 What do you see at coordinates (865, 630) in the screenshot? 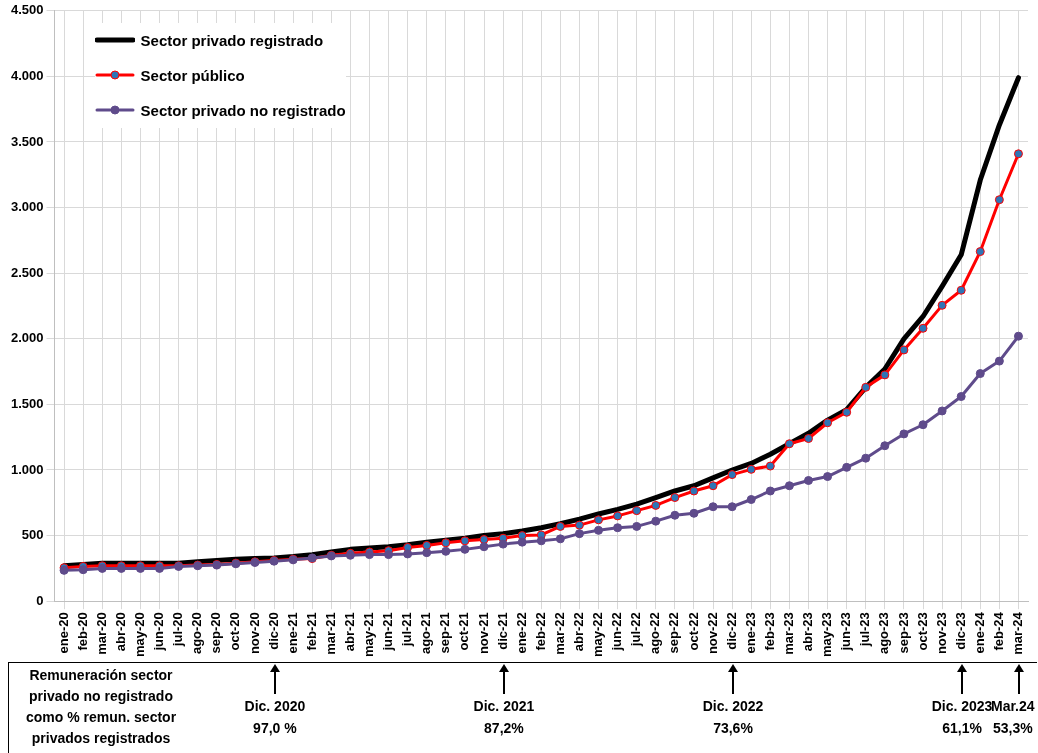
I see `x-tick-label: jul-23` at bounding box center [865, 630].